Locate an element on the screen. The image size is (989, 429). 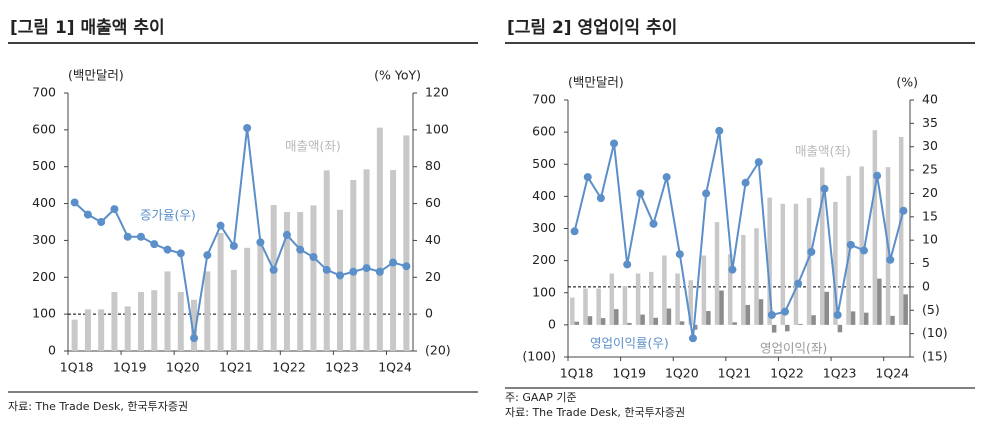
y-tick-label: 0 is located at coordinates (552, 323).